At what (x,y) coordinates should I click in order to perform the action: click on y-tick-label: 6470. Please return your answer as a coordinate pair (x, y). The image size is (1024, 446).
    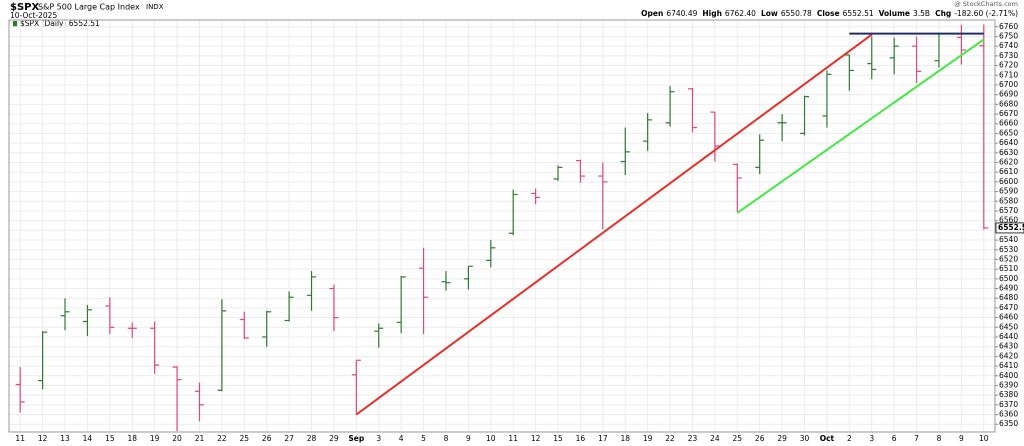
    Looking at the image, I should click on (1008, 307).